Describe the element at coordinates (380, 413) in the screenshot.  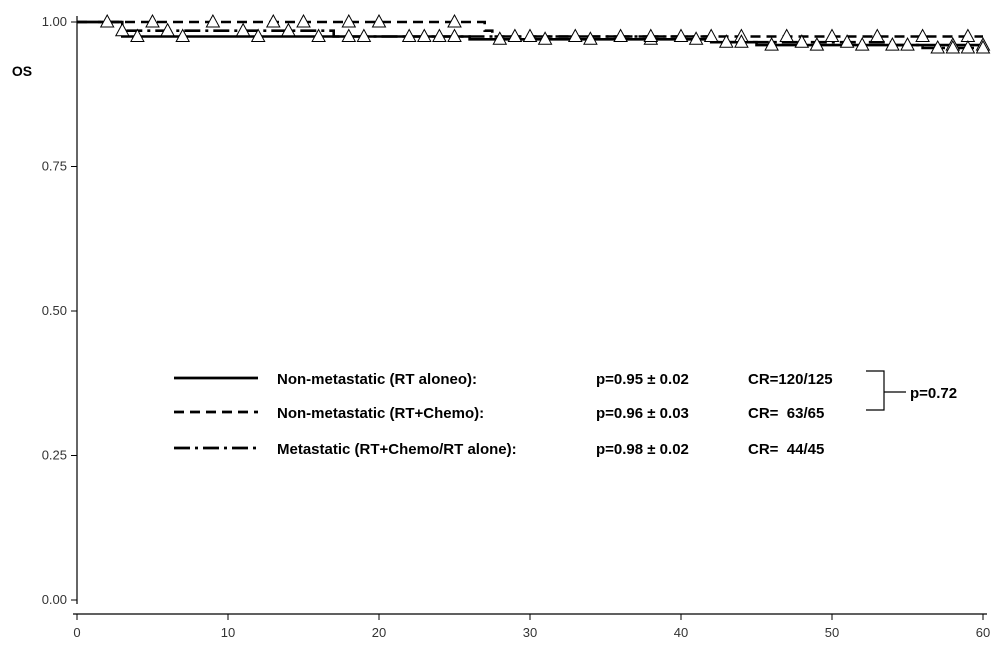
I see `legend-label-2: Non-metastatic (RT+Chemo):` at that location.